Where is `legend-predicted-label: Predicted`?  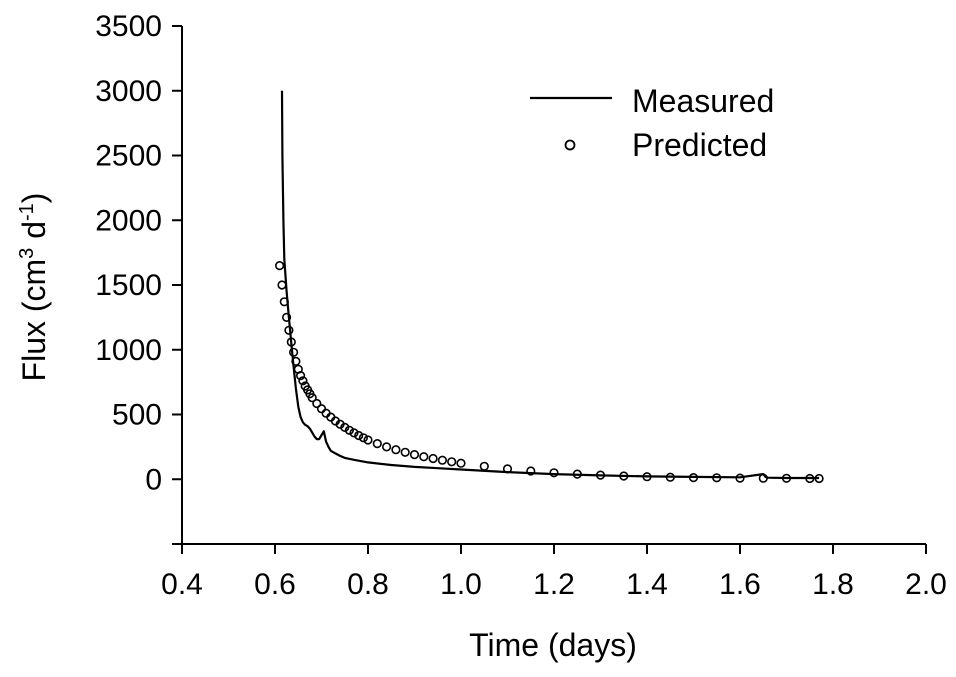 legend-predicted-label: Predicted is located at coordinates (699, 145).